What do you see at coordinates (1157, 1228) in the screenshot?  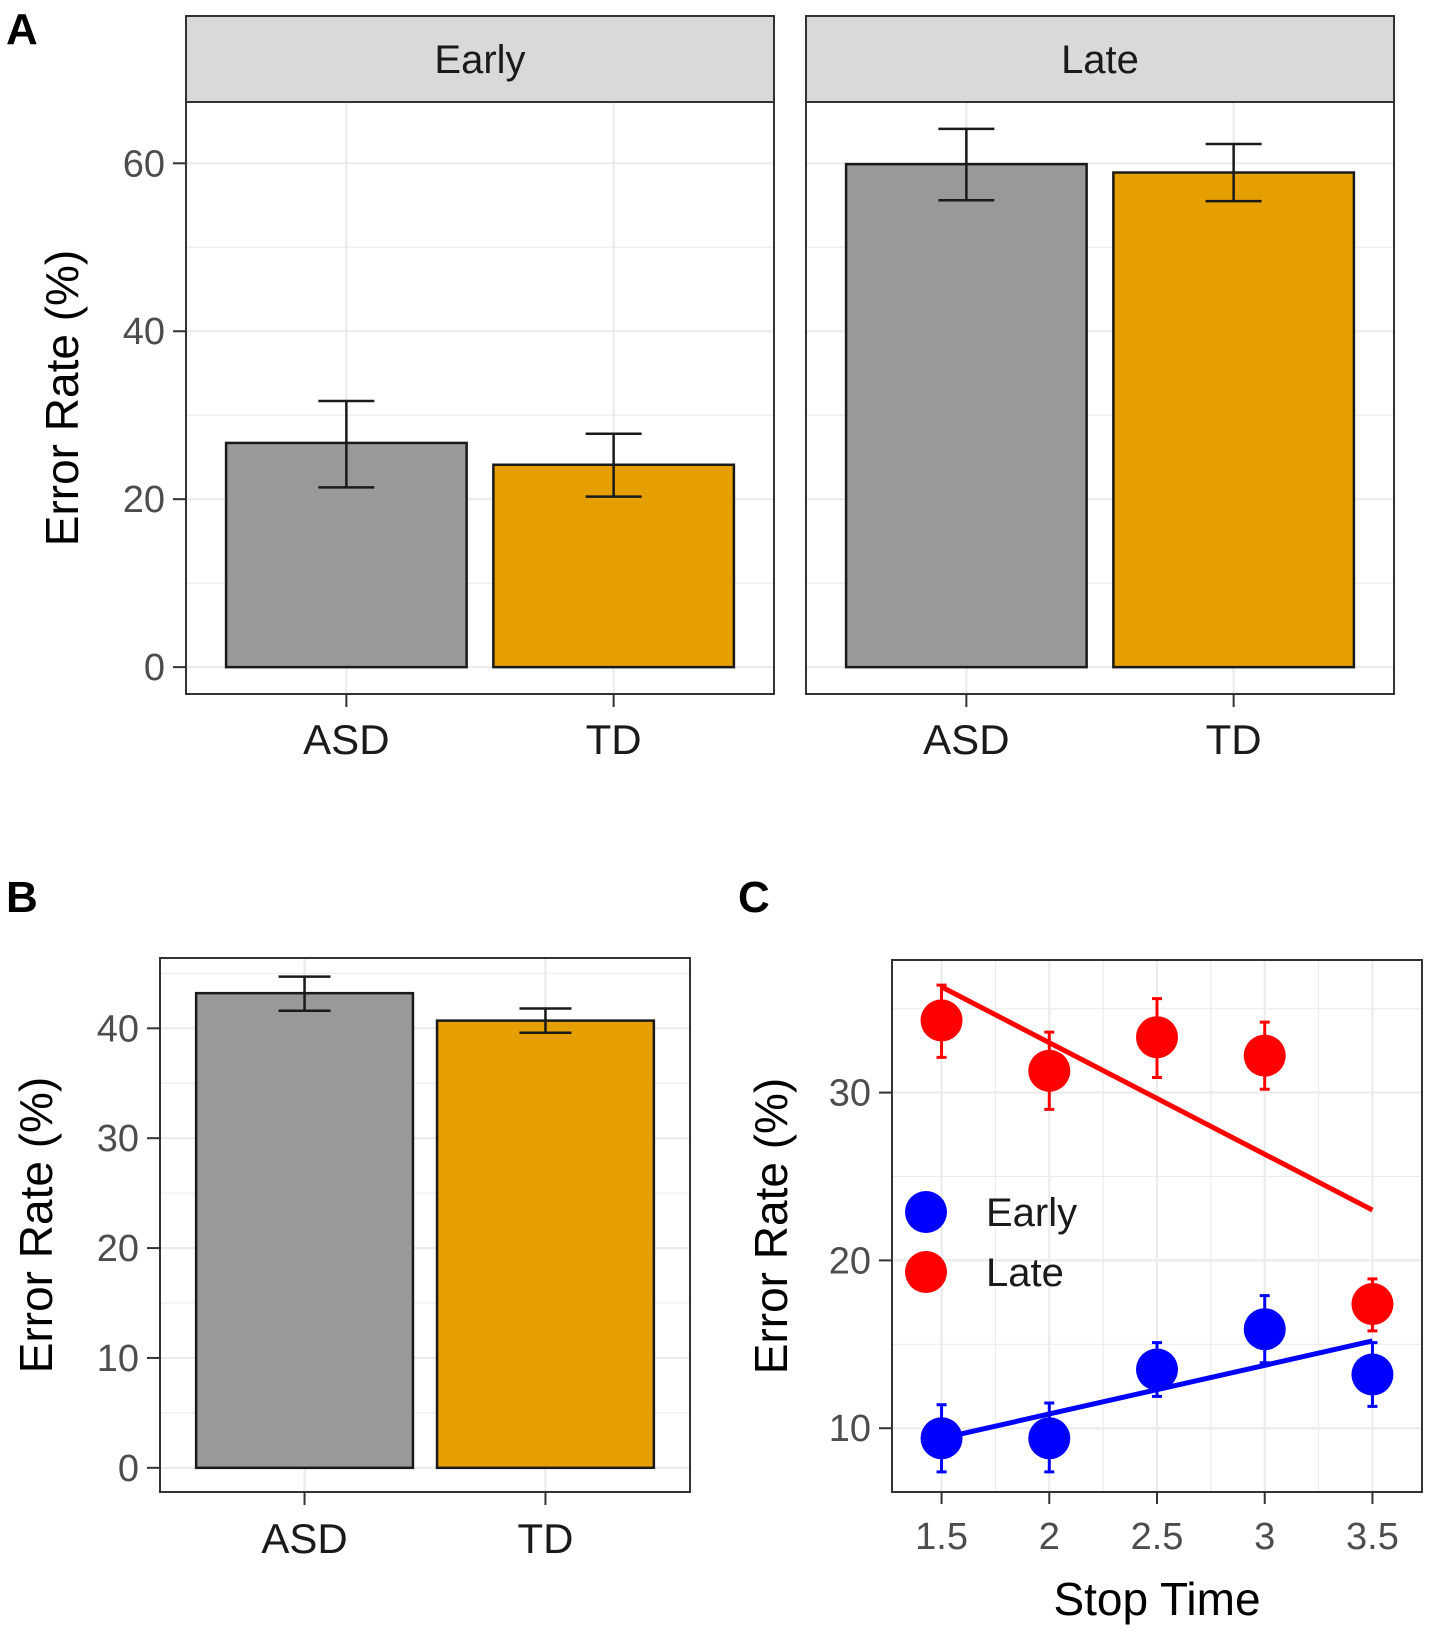 I see `point-marks` at bounding box center [1157, 1228].